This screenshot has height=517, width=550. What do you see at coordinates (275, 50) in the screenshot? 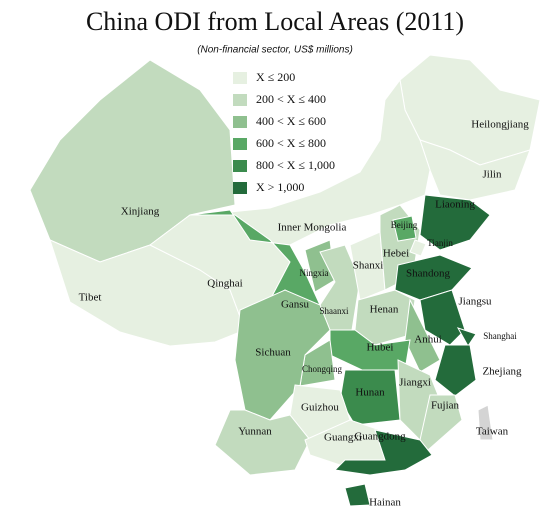
I see `map-subtitle: (Non-financial sector, US$ millions)` at bounding box center [275, 50].